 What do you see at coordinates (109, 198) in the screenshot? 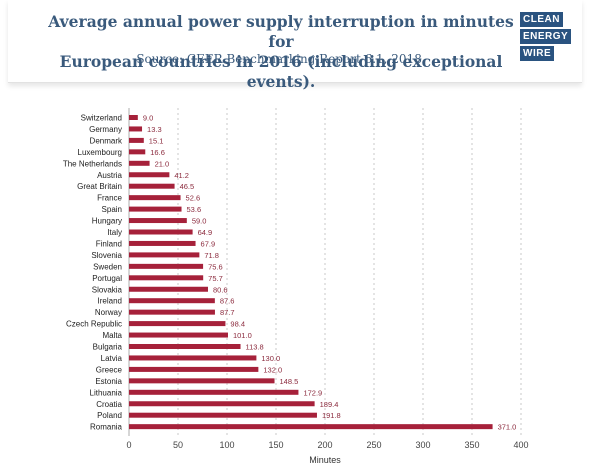
I see `category-label: France` at bounding box center [109, 198].